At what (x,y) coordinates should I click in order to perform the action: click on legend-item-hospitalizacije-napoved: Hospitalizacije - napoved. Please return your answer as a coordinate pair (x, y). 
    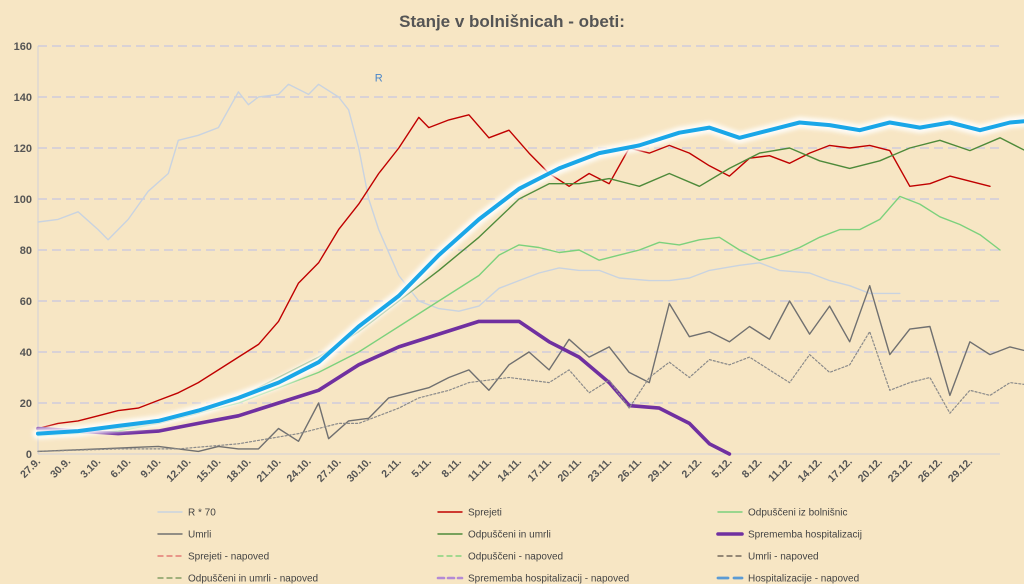
    Looking at the image, I should click on (787, 579).